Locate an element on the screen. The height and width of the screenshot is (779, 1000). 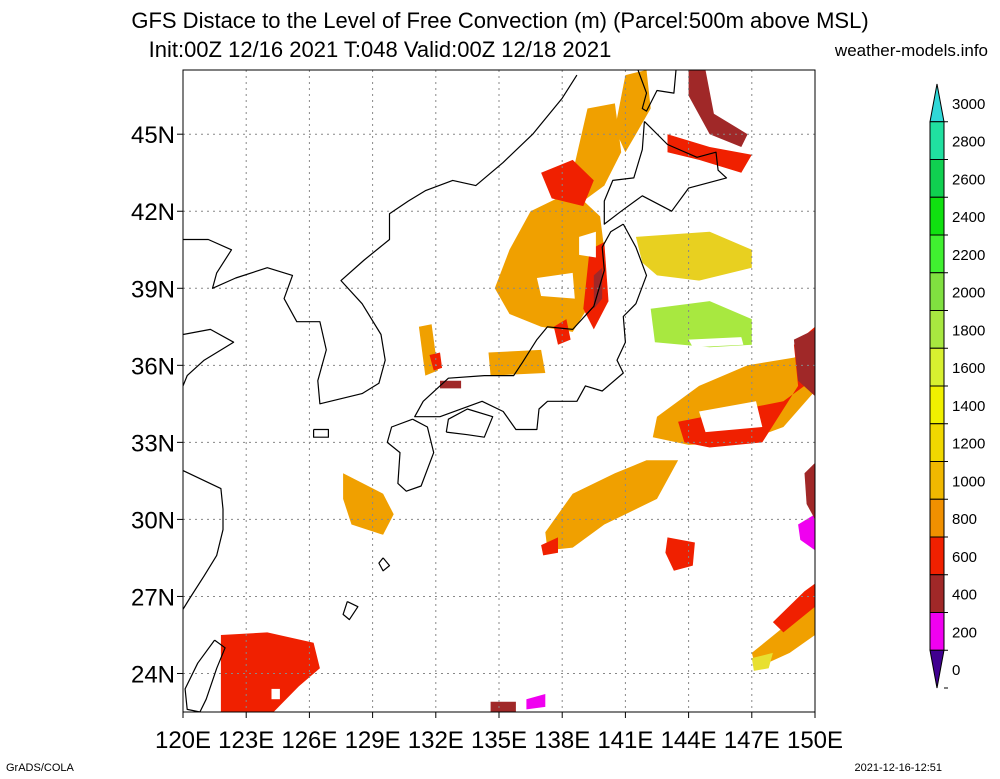
field-se-band-yellow is located at coordinates (762, 661).